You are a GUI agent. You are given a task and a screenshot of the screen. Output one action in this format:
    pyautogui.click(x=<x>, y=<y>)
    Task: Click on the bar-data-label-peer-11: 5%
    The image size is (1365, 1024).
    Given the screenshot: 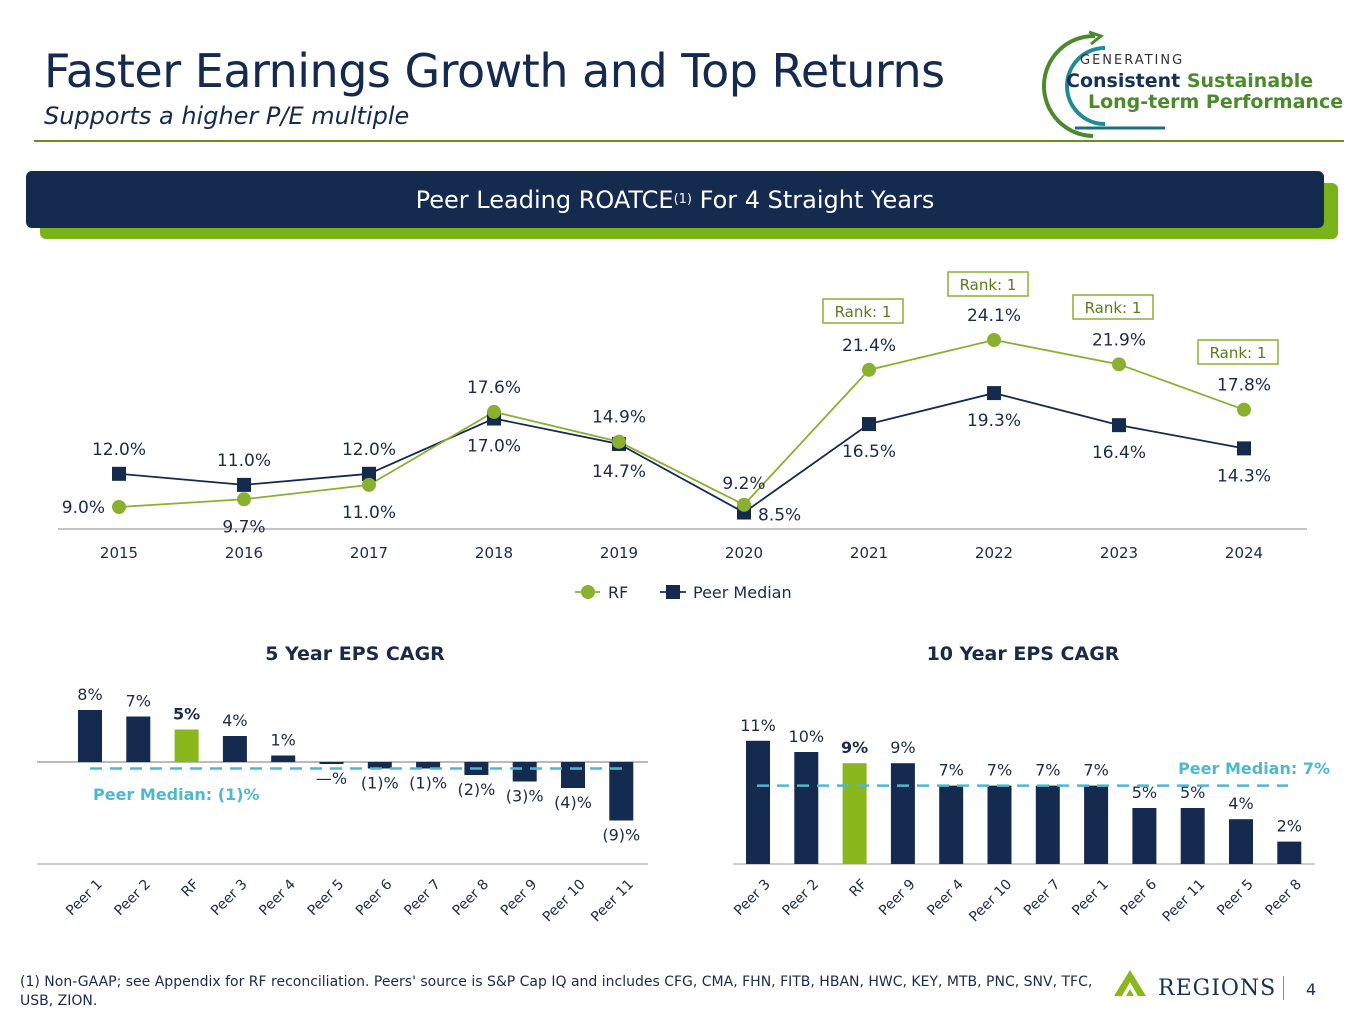 What is the action you would take?
    pyautogui.click(x=1192, y=792)
    